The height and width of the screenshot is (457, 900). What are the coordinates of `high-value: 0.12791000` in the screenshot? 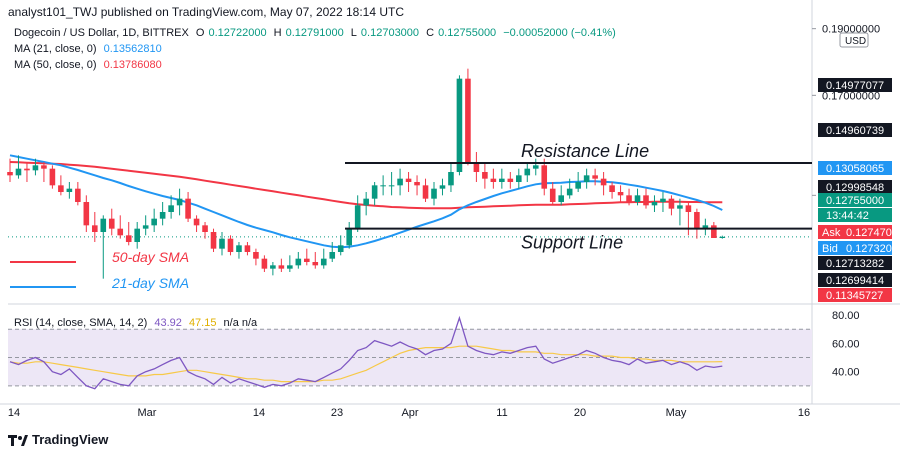 It's located at (314, 33).